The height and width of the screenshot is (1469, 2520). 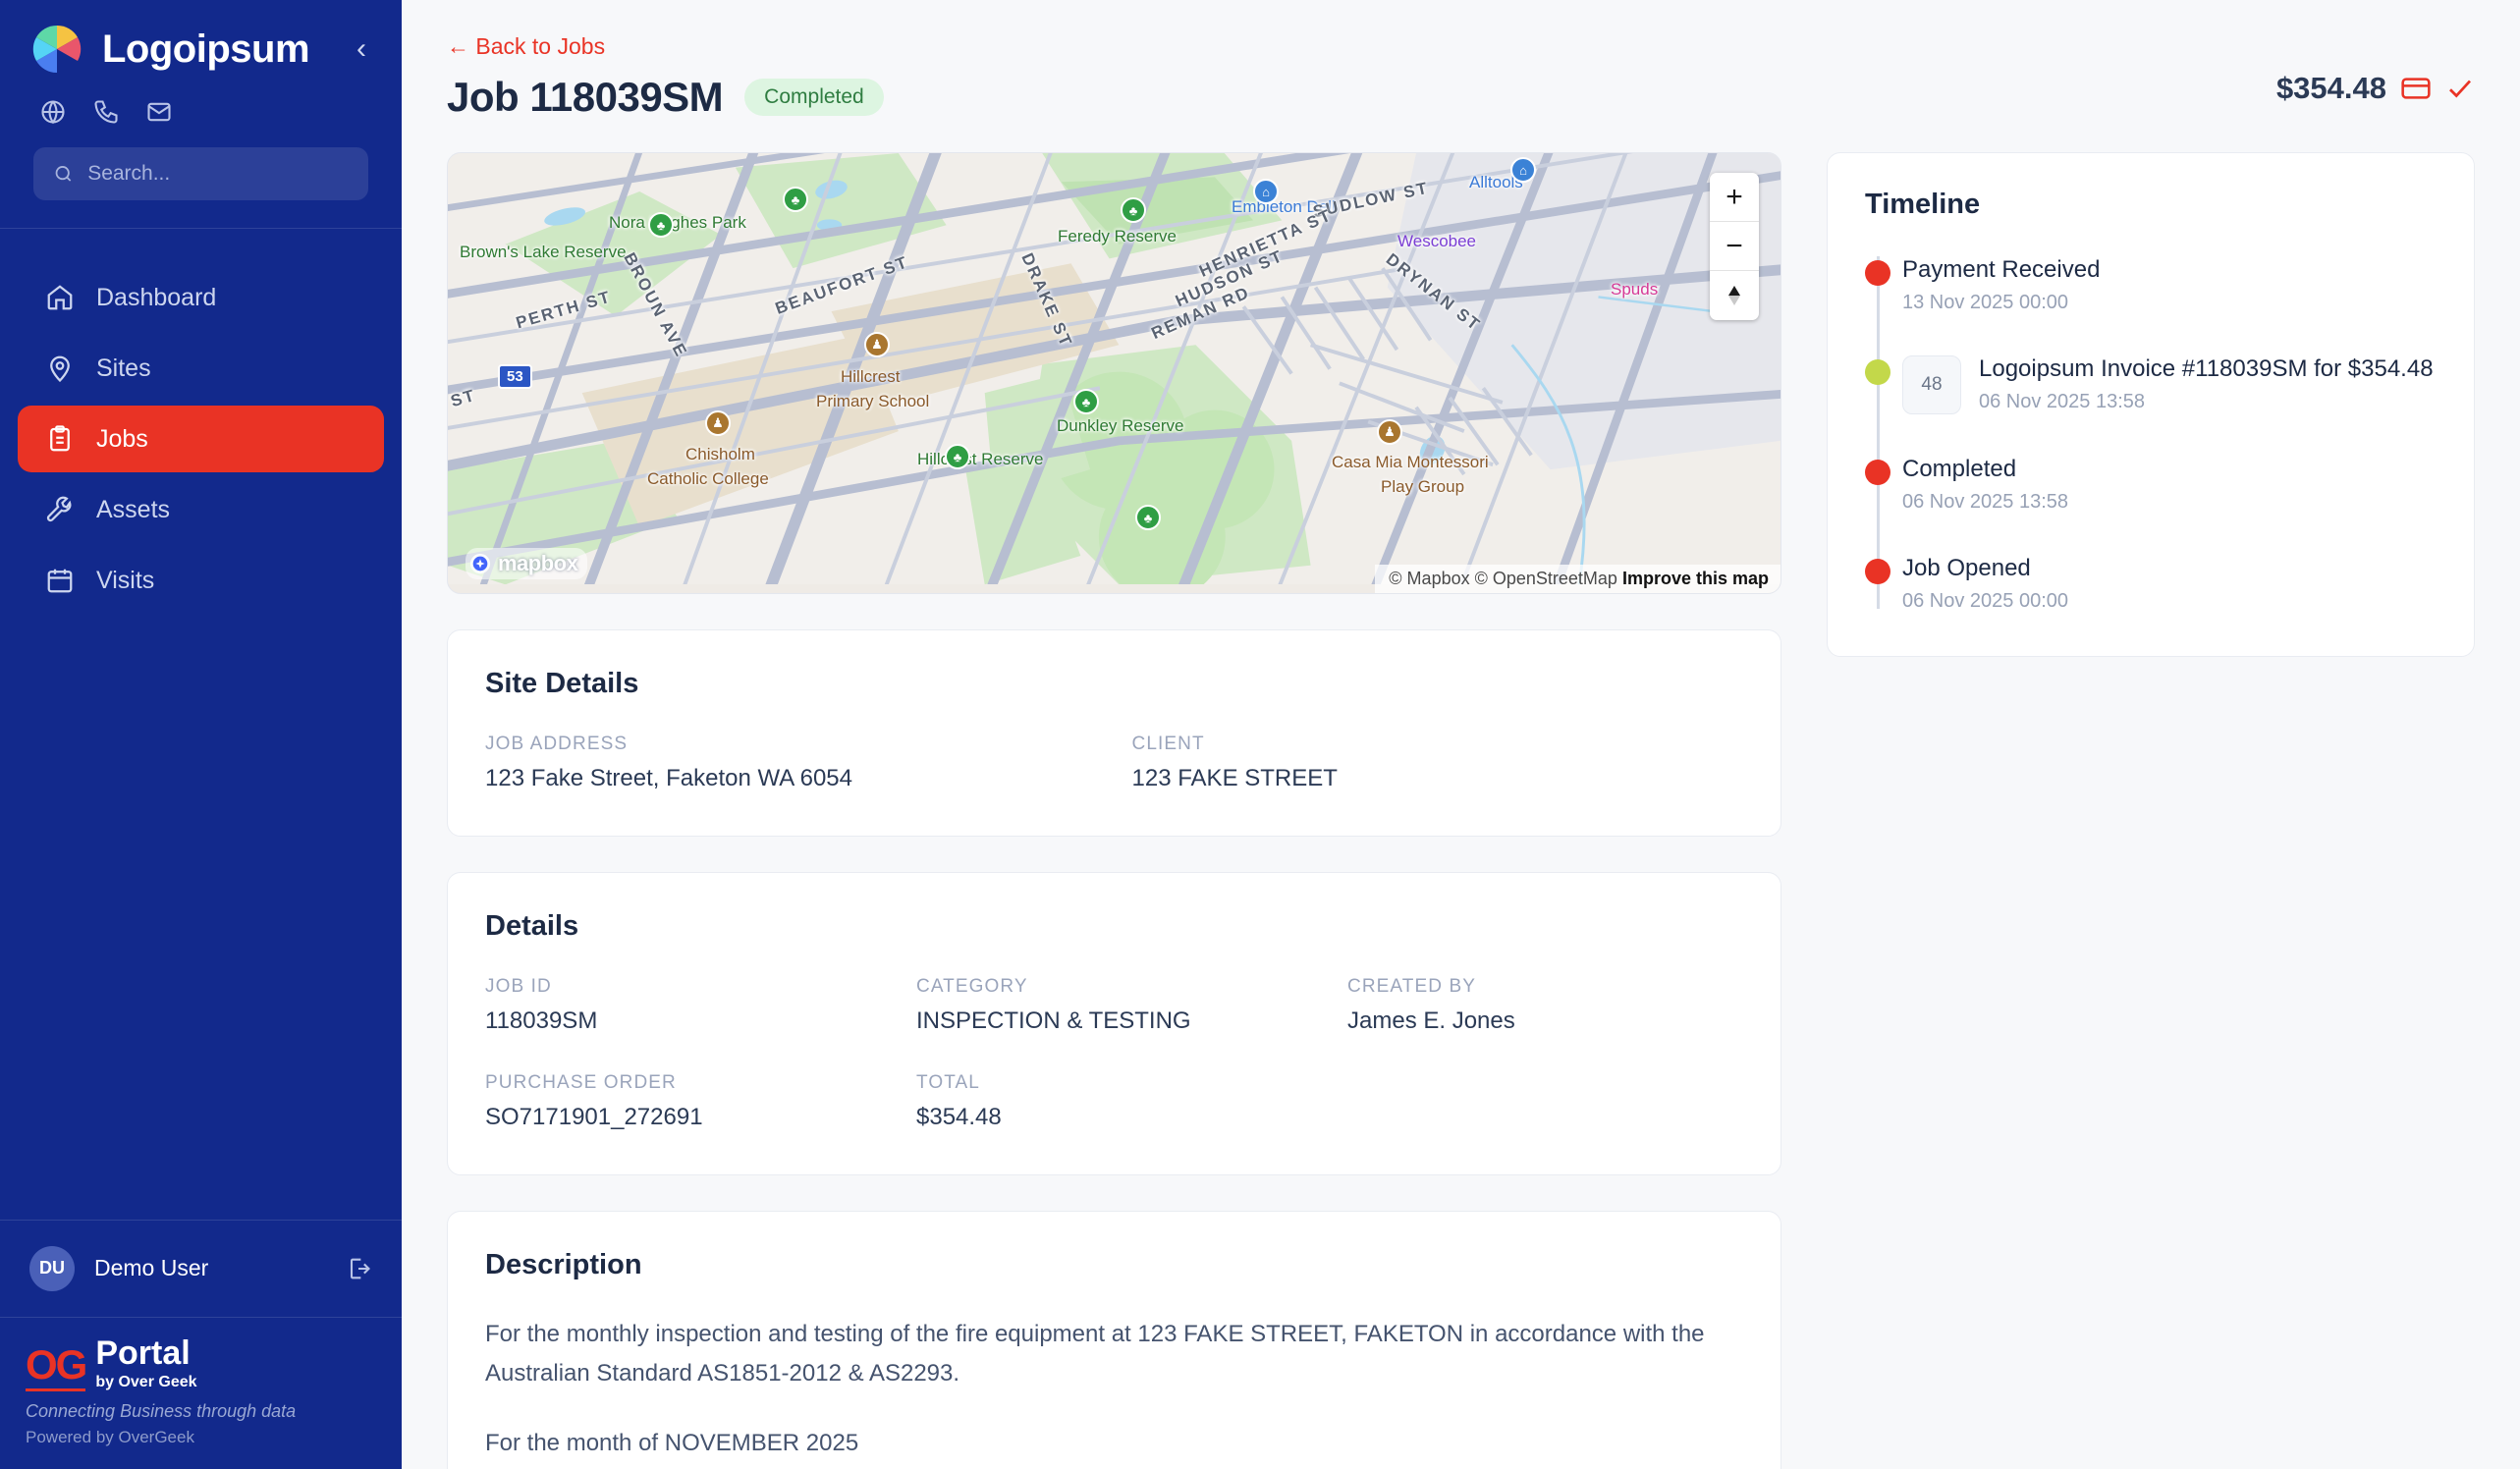 I want to click on mapbox-logo-icon: mapbox, so click(x=527, y=563).